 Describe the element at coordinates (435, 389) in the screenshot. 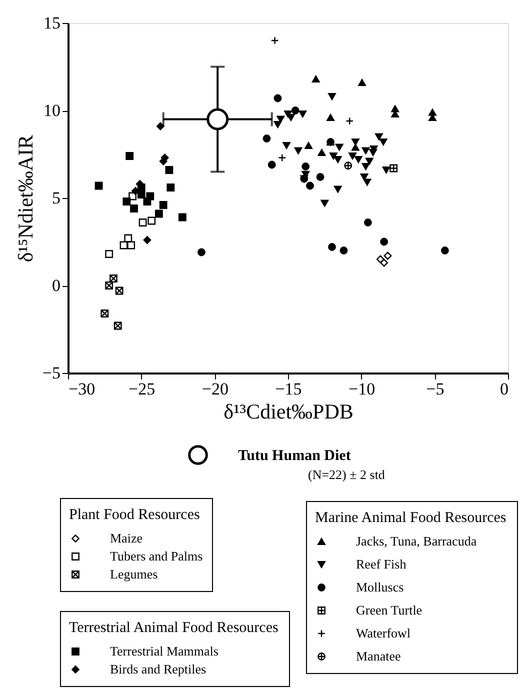

I see `x-tick-label: −5` at that location.